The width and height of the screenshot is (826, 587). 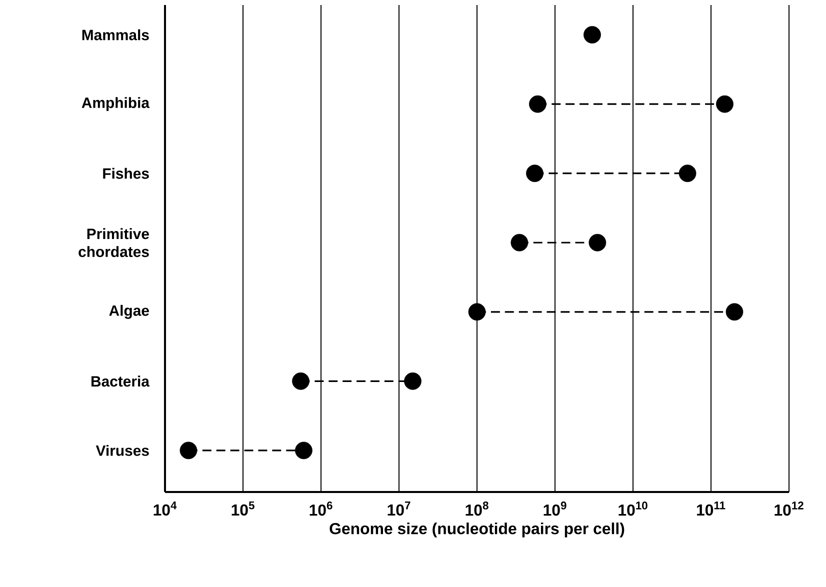 I want to click on y-tick-label: Primitive chordates, so click(x=113, y=243).